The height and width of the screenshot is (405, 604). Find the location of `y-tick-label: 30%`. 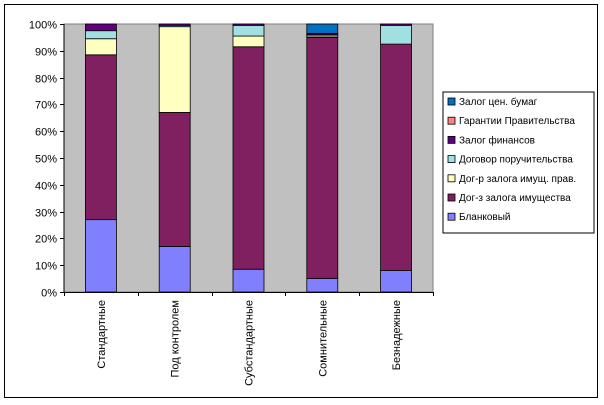

y-tick-label: 30% is located at coordinates (46, 214).